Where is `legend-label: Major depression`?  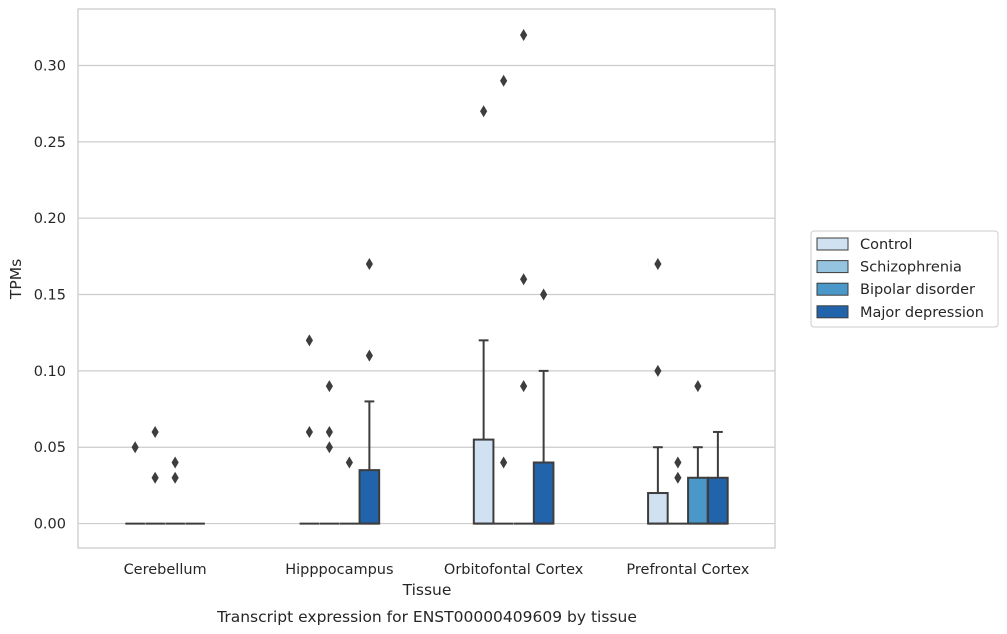
legend-label: Major depression is located at coordinates (922, 313).